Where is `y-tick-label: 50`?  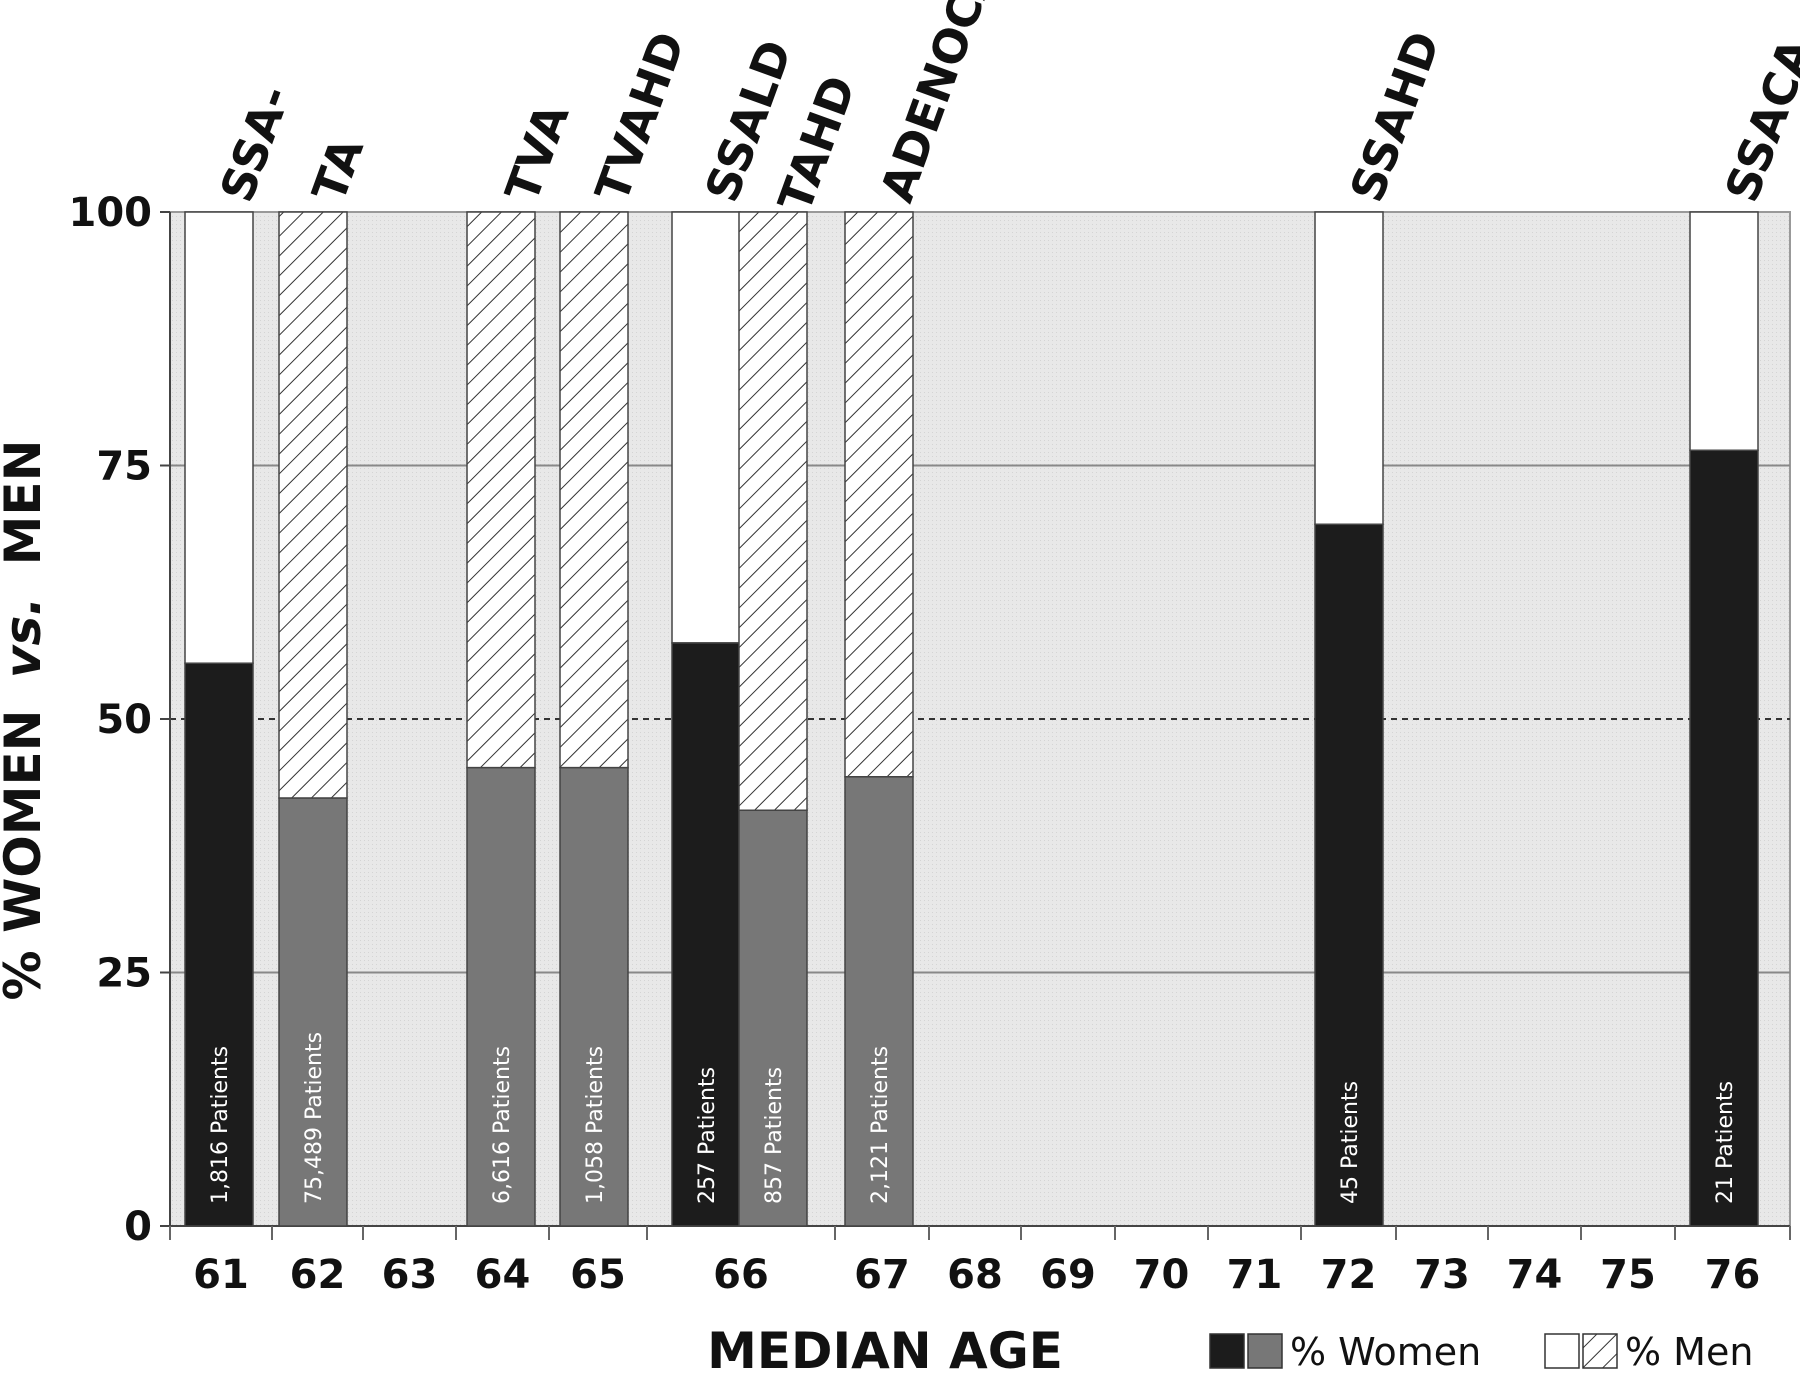 y-tick-label: 50 is located at coordinates (124, 720).